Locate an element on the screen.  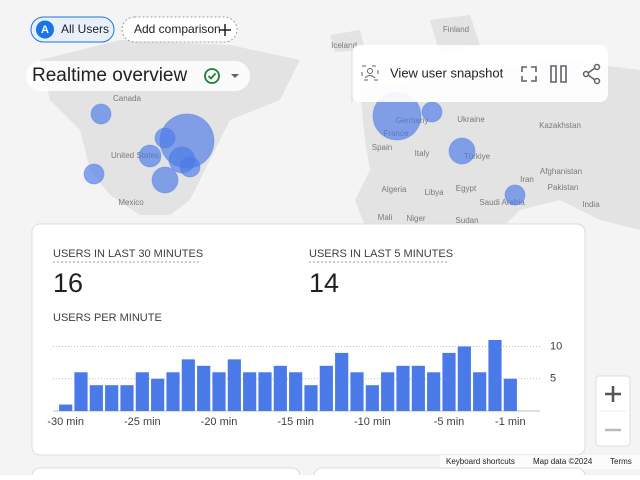
map-label: Afghanistan is located at coordinates (561, 171).